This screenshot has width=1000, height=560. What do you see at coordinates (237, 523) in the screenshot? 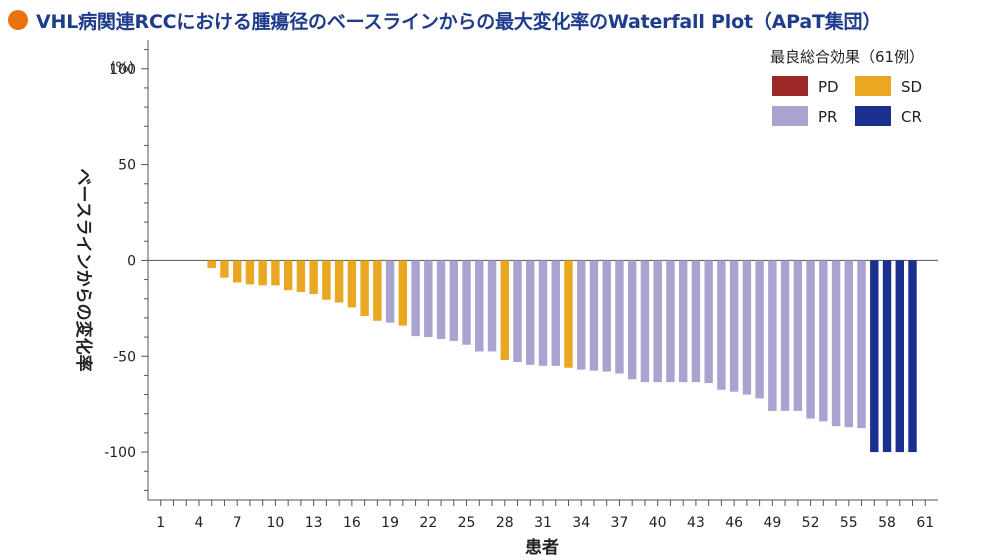
I see `x-tick-label: 7` at bounding box center [237, 523].